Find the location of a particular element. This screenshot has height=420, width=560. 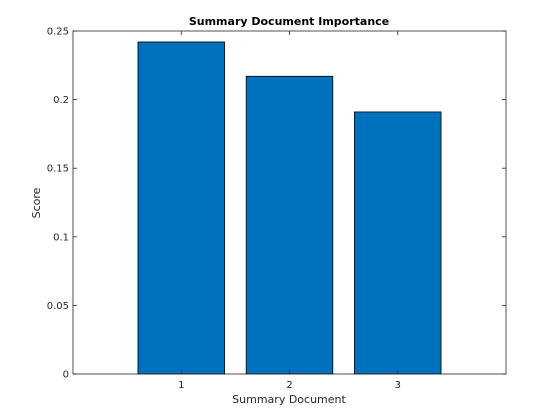

x-axis-label: Summary Document is located at coordinates (289, 399).